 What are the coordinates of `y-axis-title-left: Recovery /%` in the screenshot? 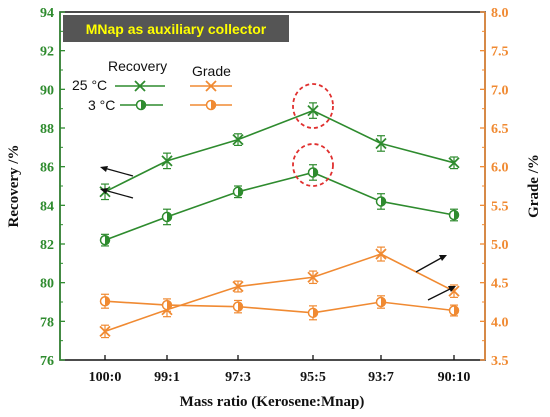 It's located at (14, 186).